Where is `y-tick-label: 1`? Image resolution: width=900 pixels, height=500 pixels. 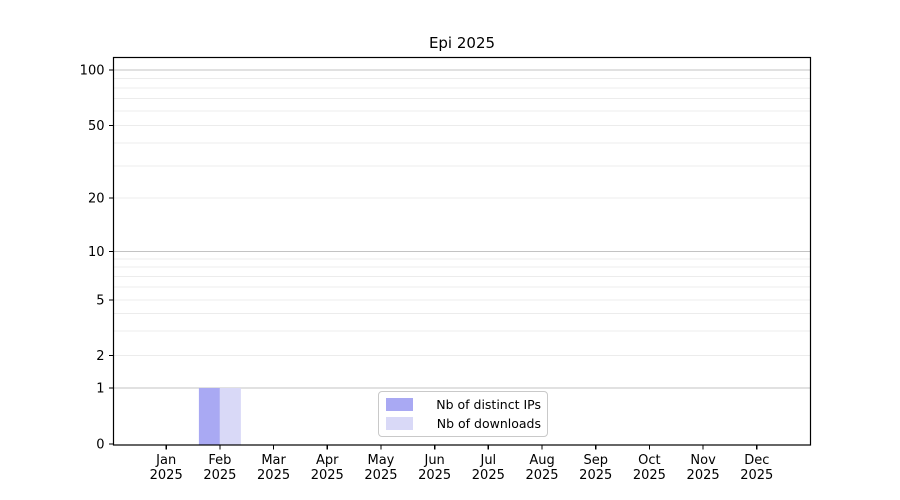 y-tick-label: 1 is located at coordinates (100, 389).